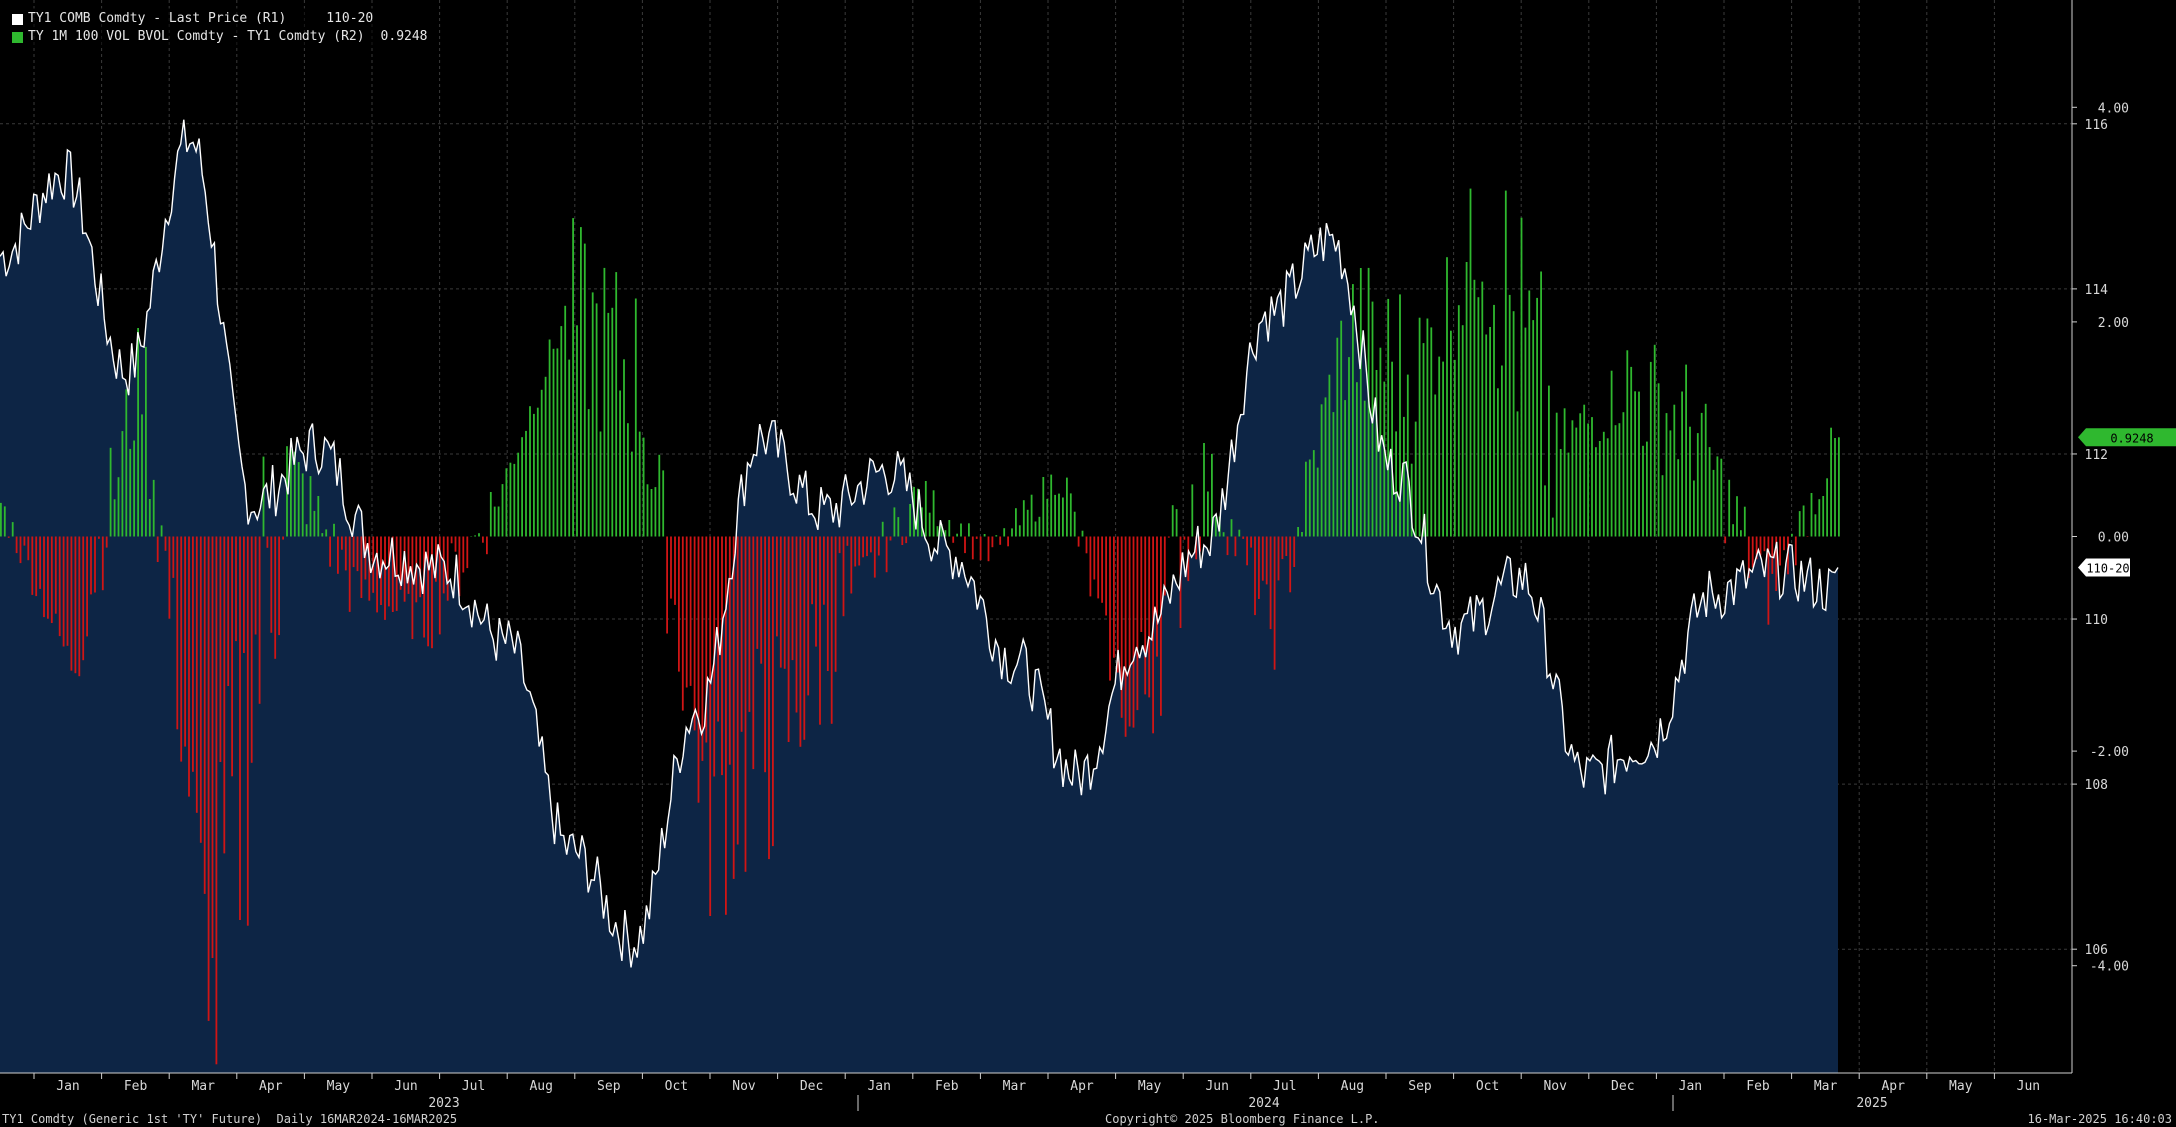 The width and height of the screenshot is (2176, 1127). Describe the element at coordinates (339, 1086) in the screenshot. I see `x-tick-label: May` at that location.